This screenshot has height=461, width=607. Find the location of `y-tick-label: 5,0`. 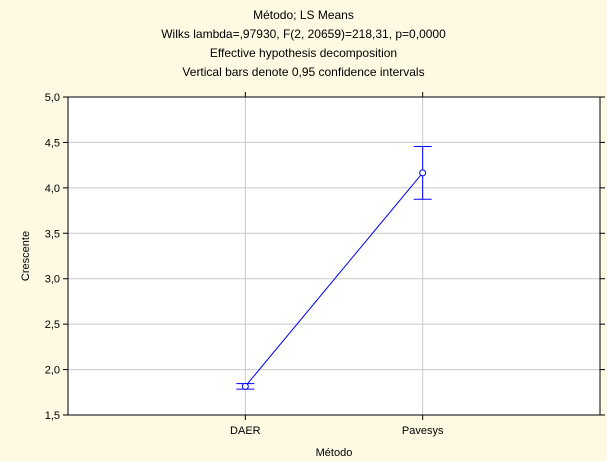

y-tick-label: 5,0 is located at coordinates (52, 98).